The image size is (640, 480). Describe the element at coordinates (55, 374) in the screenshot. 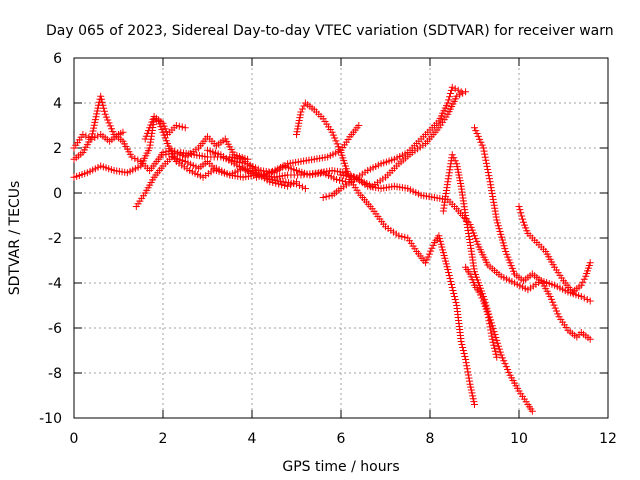

I see `y-tick-label: -8` at that location.